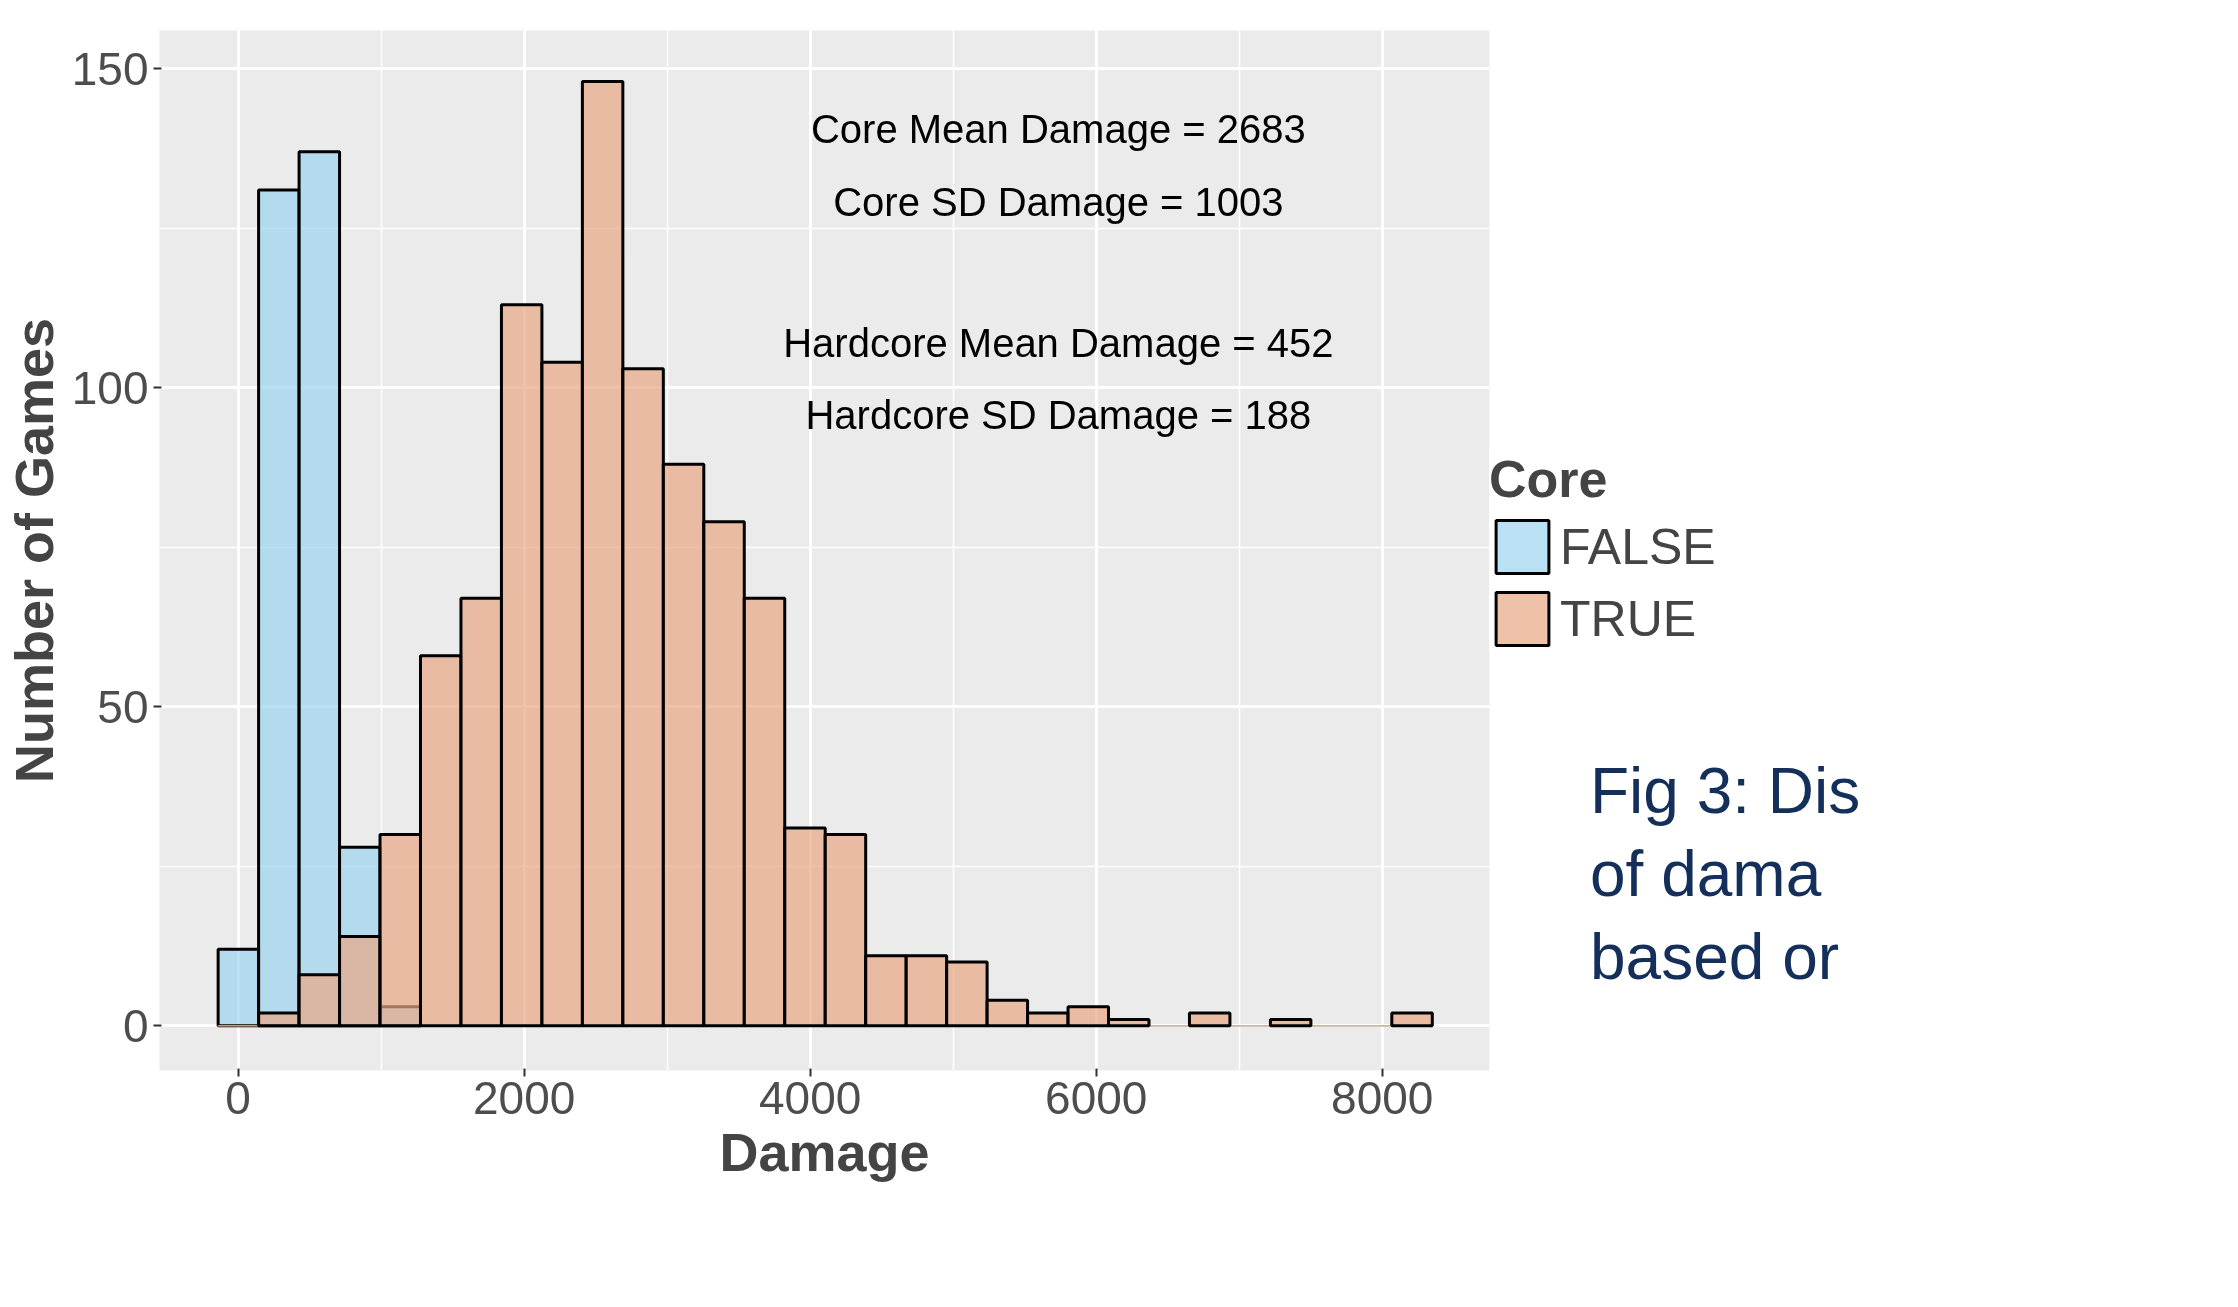  Describe the element at coordinates (135, 1025) in the screenshot. I see `y-tick-label: 0` at that location.